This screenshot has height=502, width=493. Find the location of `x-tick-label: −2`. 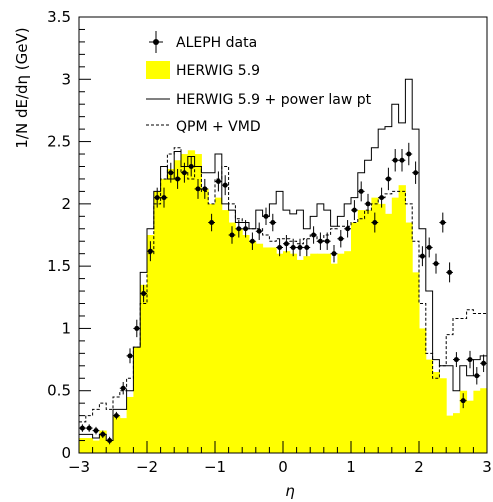

x-tick-label: −2 is located at coordinates (147, 467).